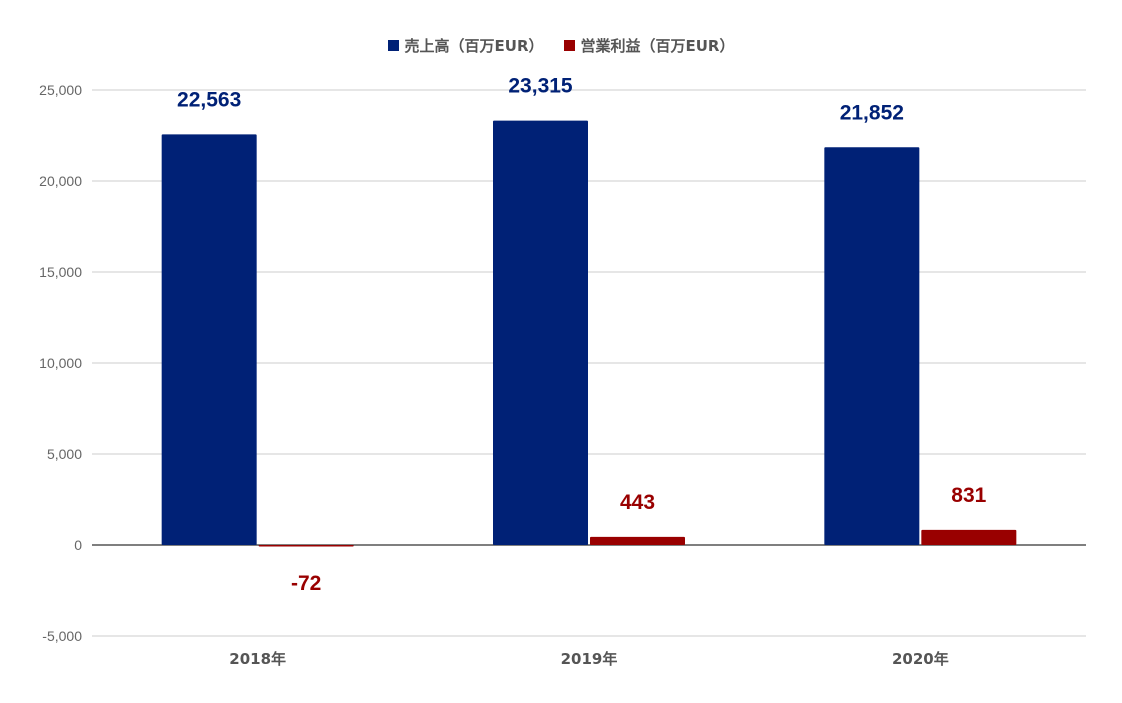  What do you see at coordinates (306, 583) in the screenshot?
I see `data-label-operating-profit: -72` at bounding box center [306, 583].